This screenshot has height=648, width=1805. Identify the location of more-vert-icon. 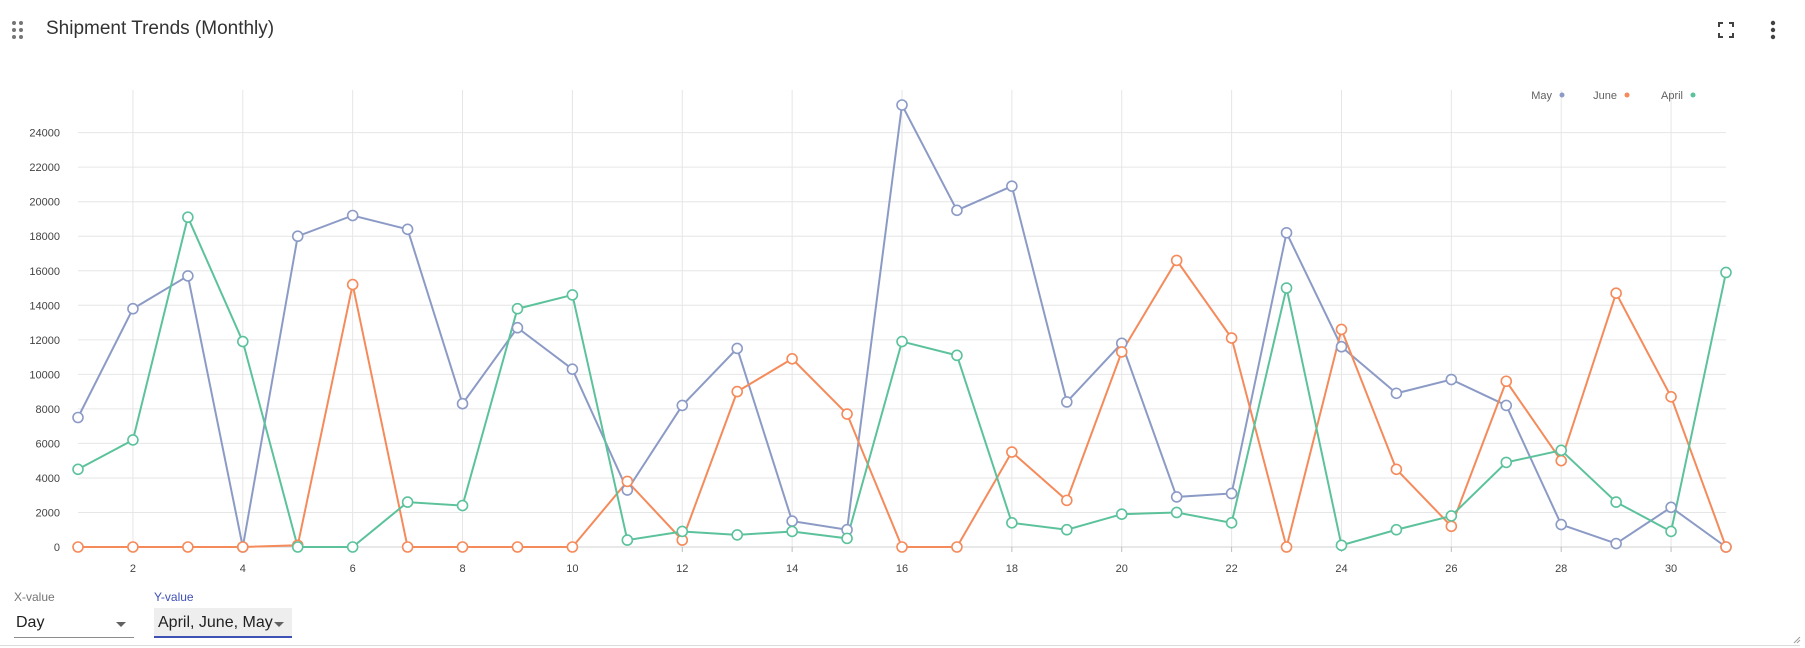
(1773, 30).